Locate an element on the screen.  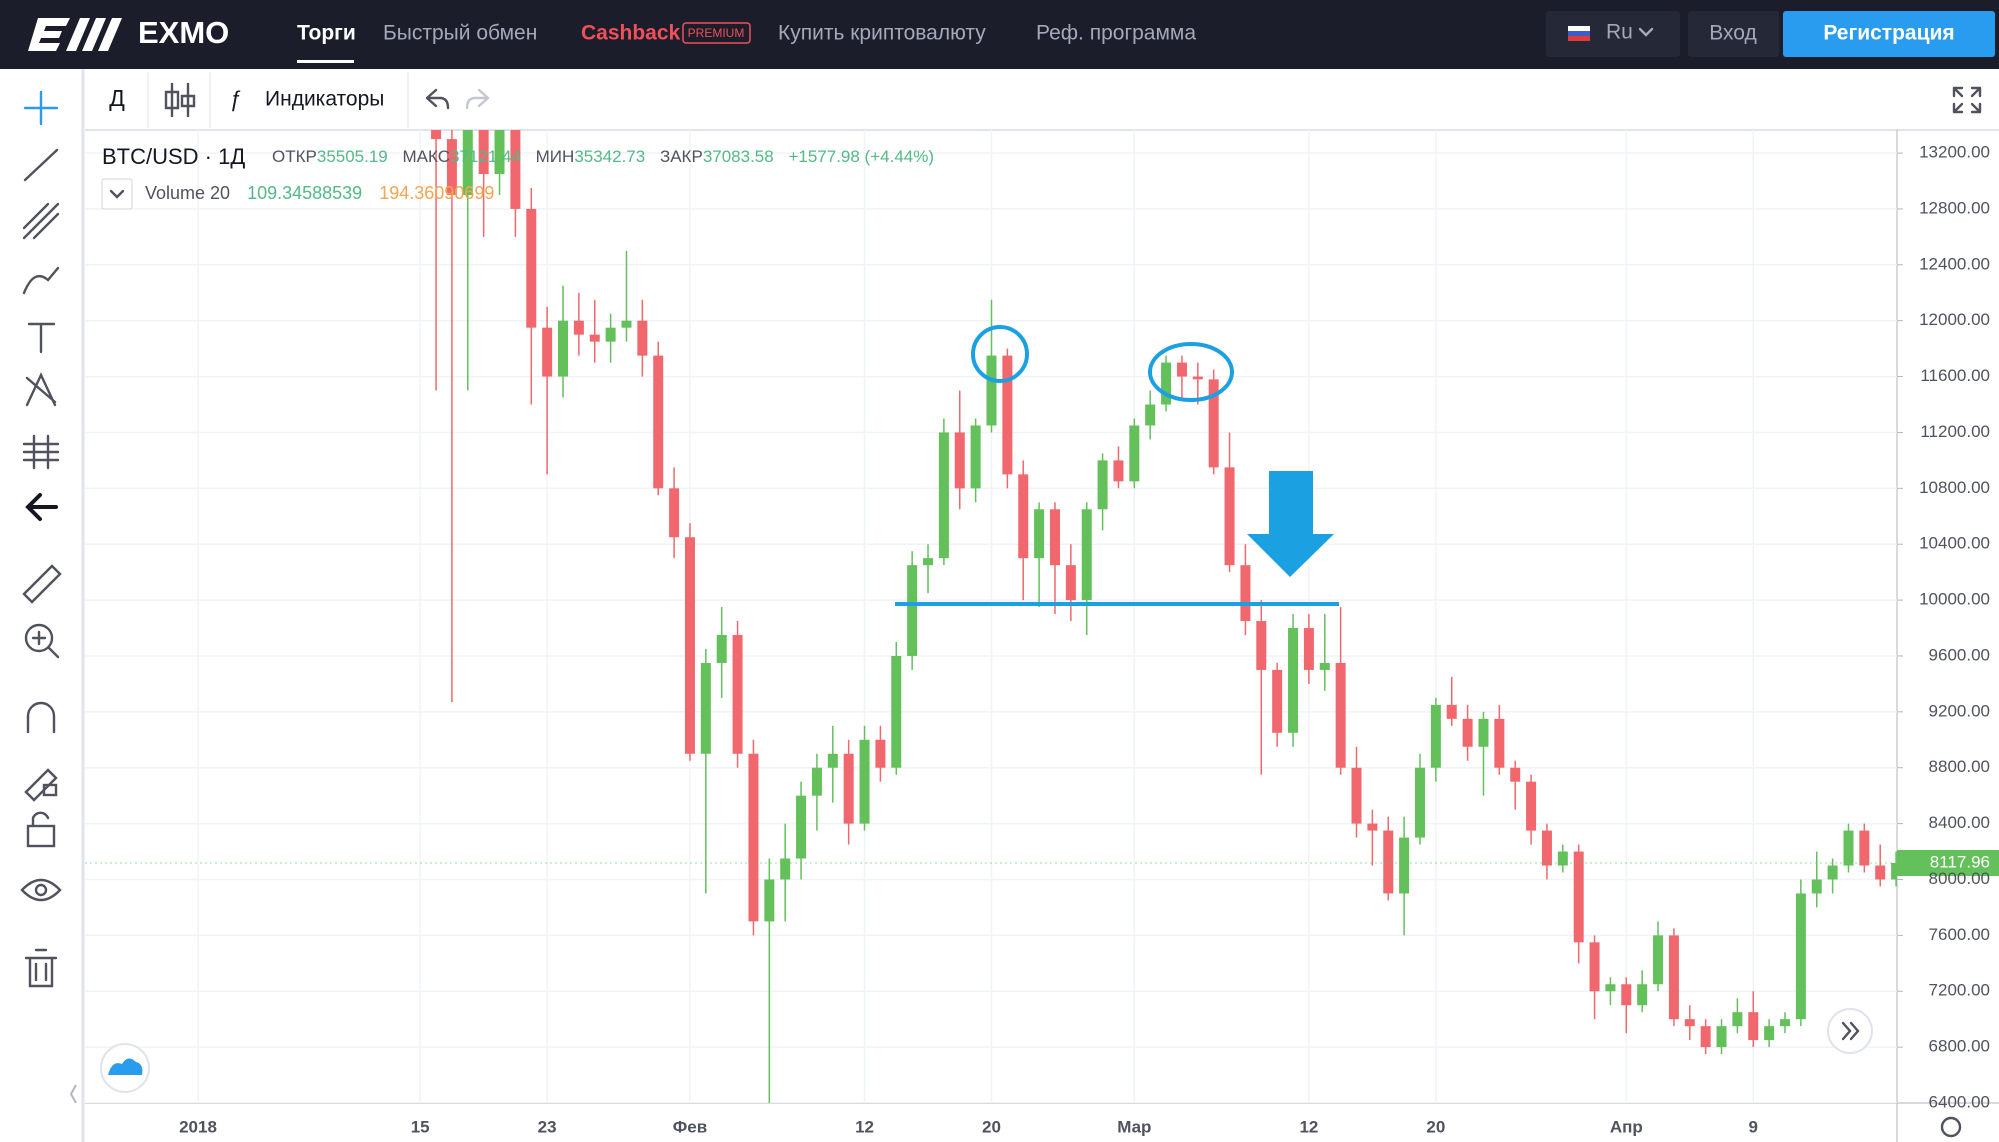
collapse-button is located at coordinates (117, 194).